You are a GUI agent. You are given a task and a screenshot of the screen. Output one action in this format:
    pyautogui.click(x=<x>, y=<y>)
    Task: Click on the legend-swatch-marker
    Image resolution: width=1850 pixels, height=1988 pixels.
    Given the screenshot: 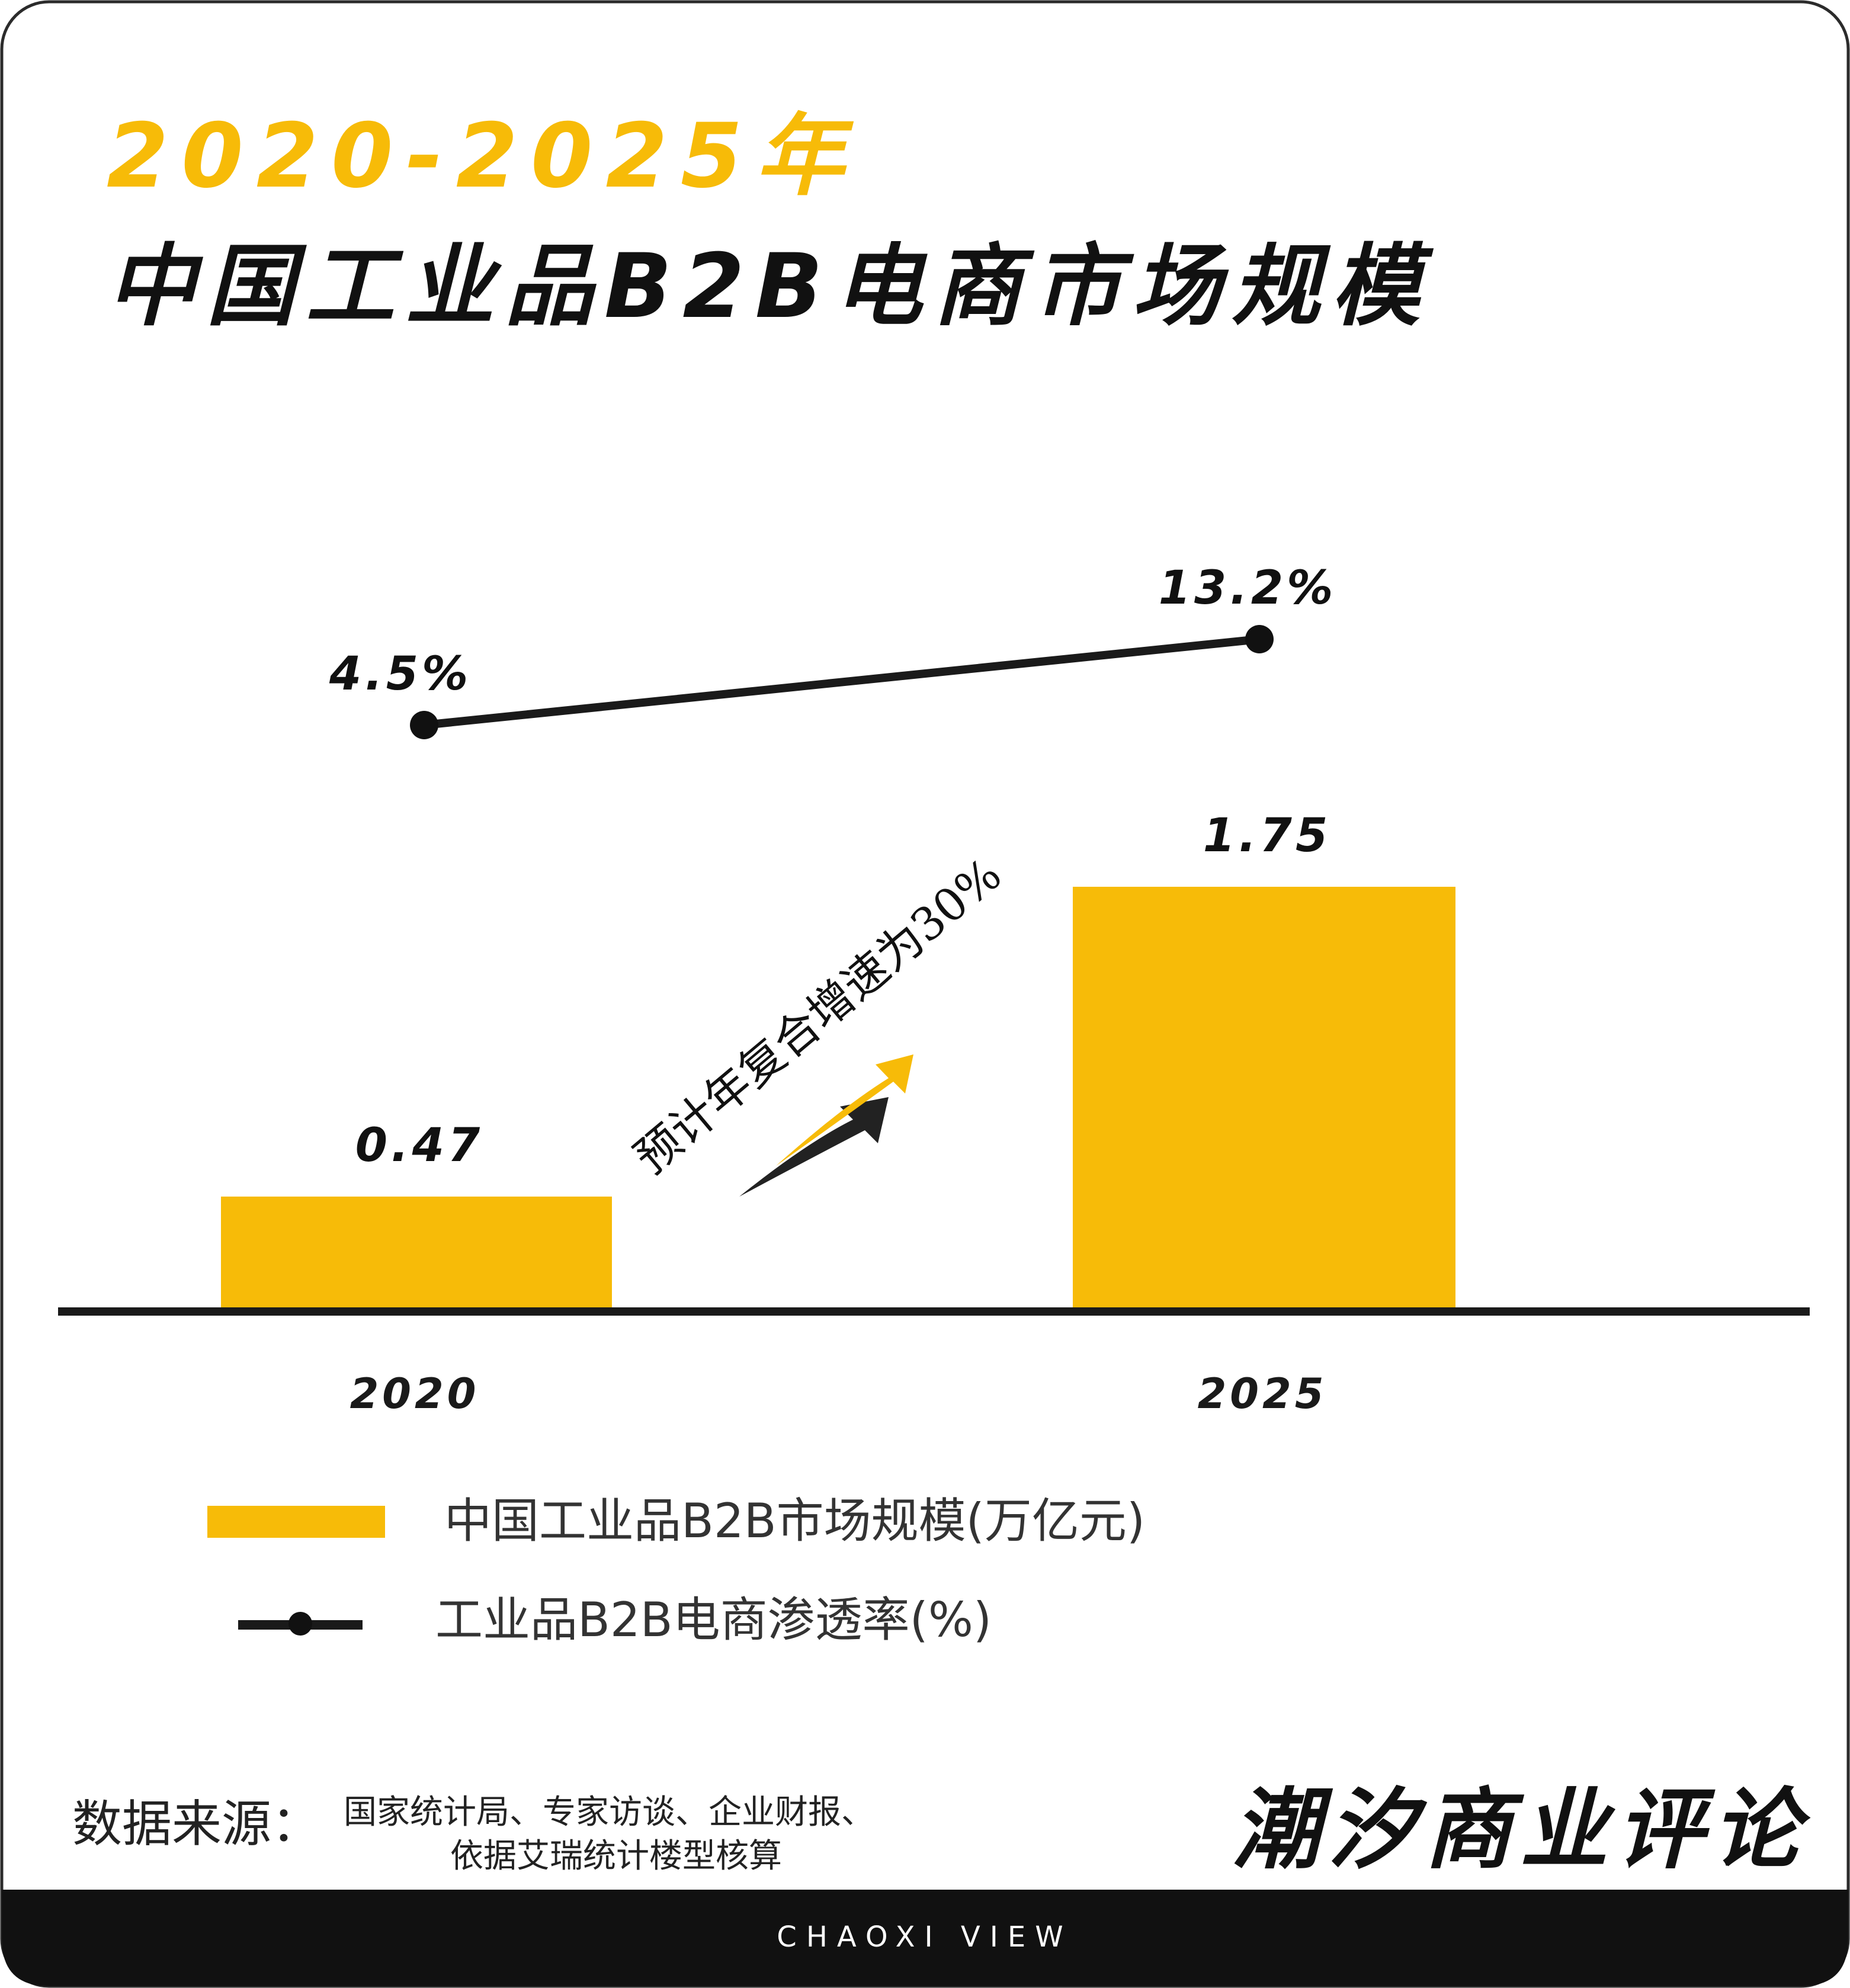 What is the action you would take?
    pyautogui.click(x=300, y=1624)
    